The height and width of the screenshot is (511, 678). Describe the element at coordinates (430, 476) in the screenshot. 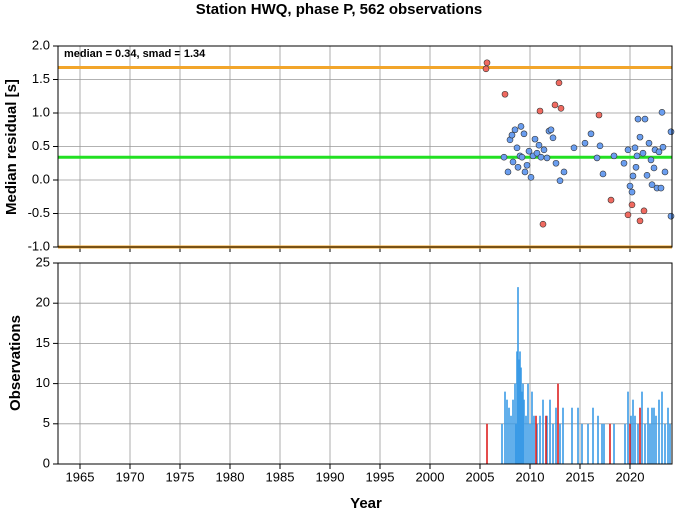

I see `x-tick-label: 2000` at that location.